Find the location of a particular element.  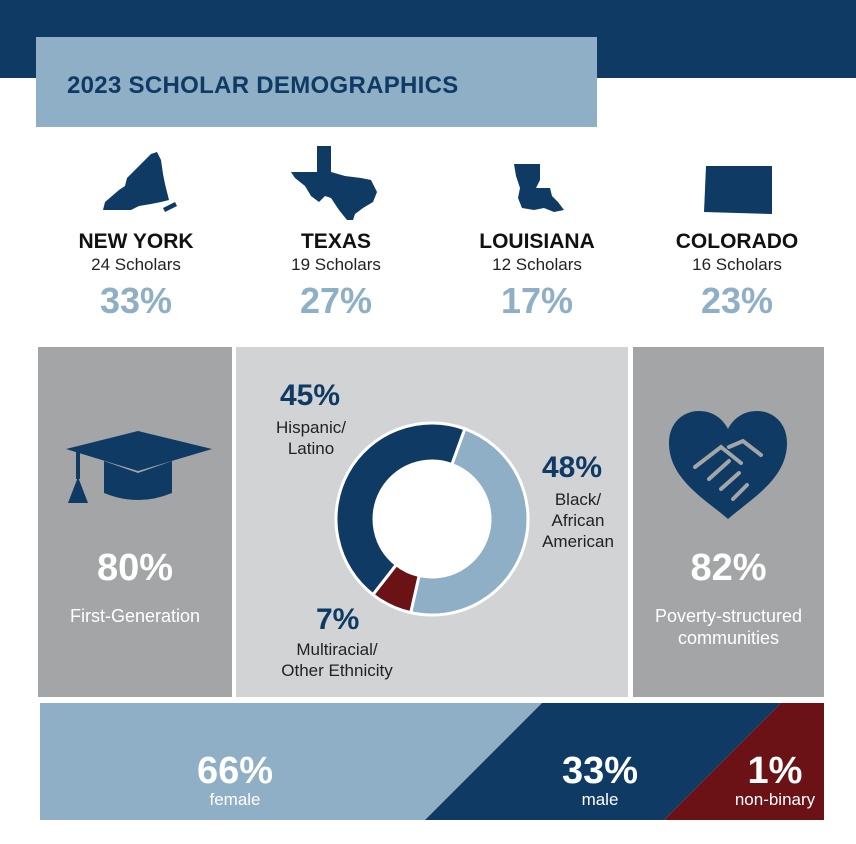

male-percent: 33% is located at coordinates (600, 771).